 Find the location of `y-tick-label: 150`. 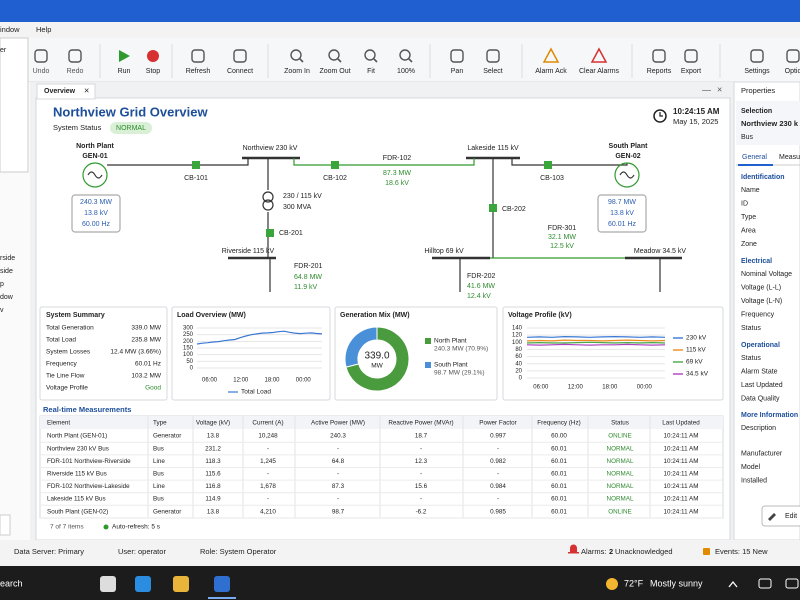

y-tick-label: 150 is located at coordinates (188, 349).